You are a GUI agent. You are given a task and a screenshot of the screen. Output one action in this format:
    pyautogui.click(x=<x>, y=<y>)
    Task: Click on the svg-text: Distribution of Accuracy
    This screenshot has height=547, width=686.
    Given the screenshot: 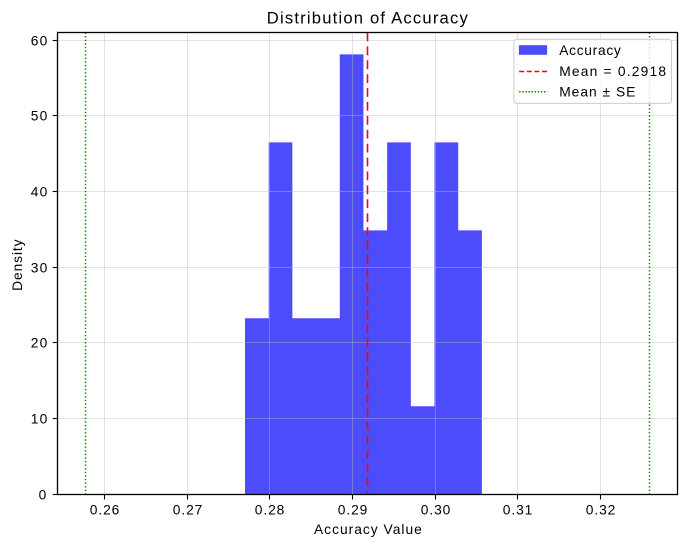 What is the action you would take?
    pyautogui.click(x=368, y=18)
    